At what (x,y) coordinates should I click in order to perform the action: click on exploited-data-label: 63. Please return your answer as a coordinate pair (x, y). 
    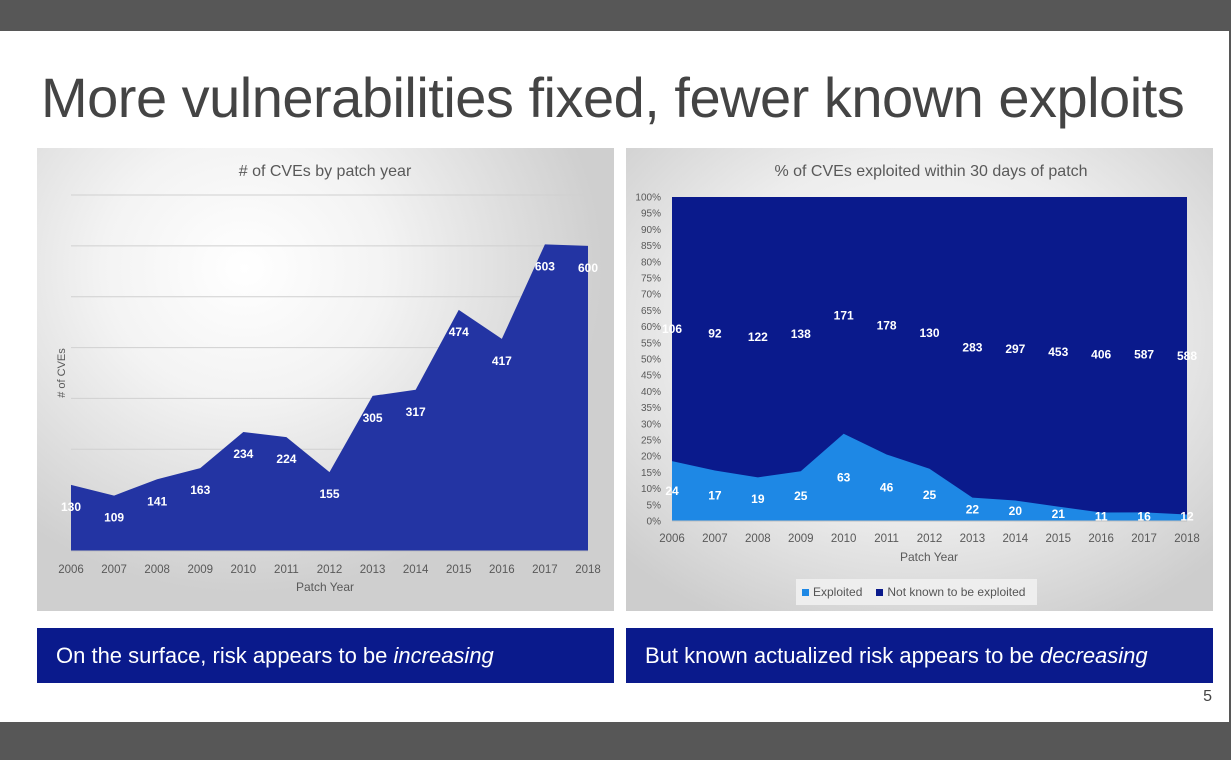
    Looking at the image, I should click on (844, 477).